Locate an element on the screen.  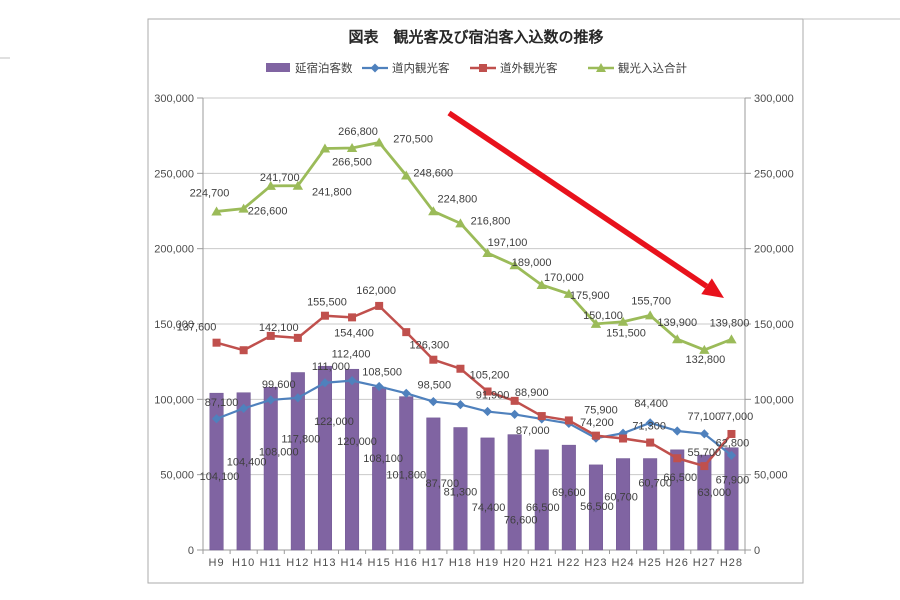
data-label: 76,600 is located at coordinates (521, 521).